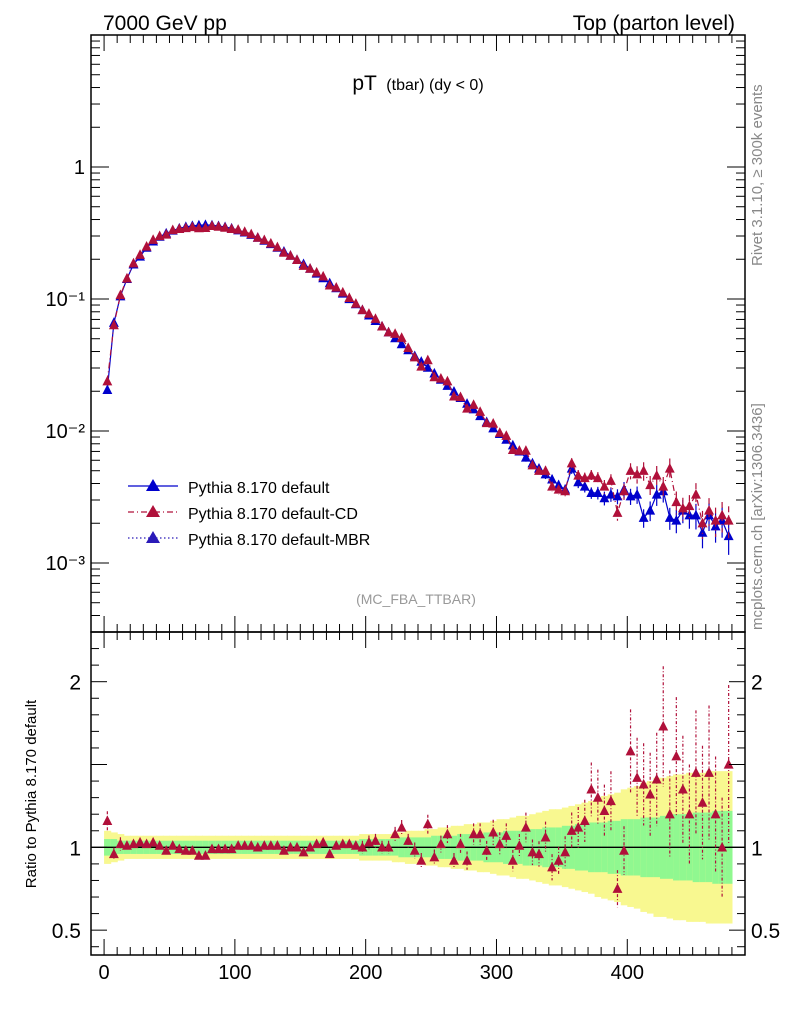 The image size is (786, 1029). What do you see at coordinates (66, 300) in the screenshot?
I see `main-y-tick-label: 10⁻¹` at bounding box center [66, 300].